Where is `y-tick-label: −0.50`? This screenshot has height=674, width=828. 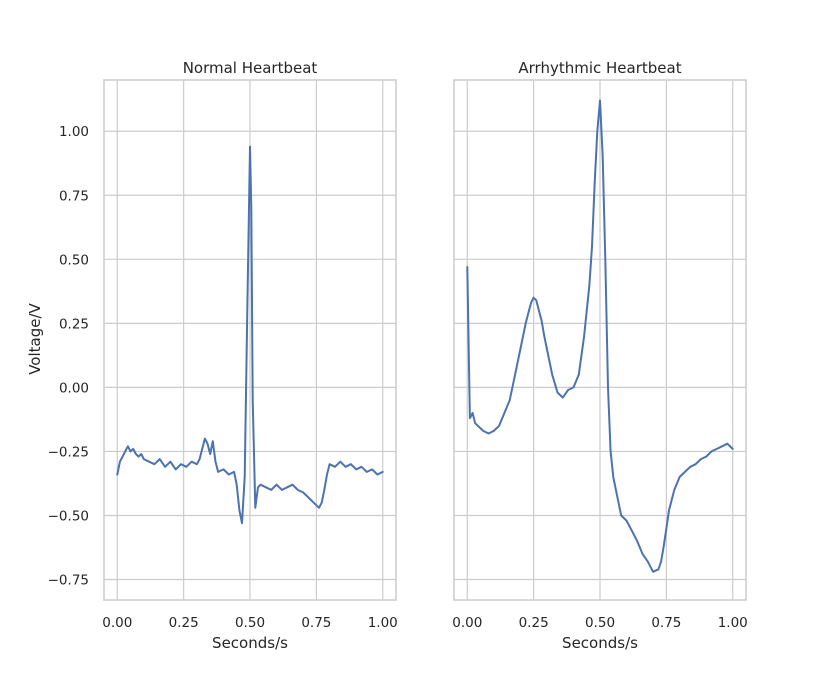 y-tick-label: −0.50 is located at coordinates (68, 516).